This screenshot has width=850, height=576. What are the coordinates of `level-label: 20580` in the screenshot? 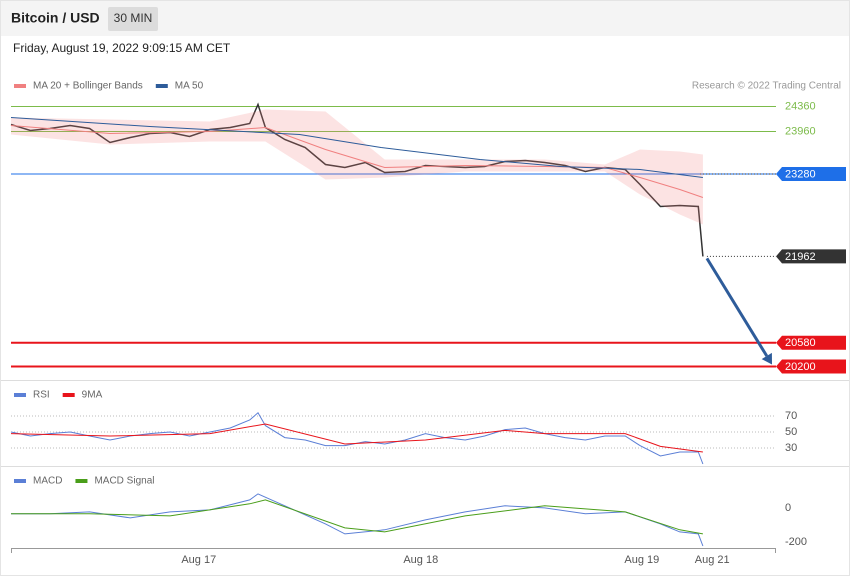 It's located at (800, 343).